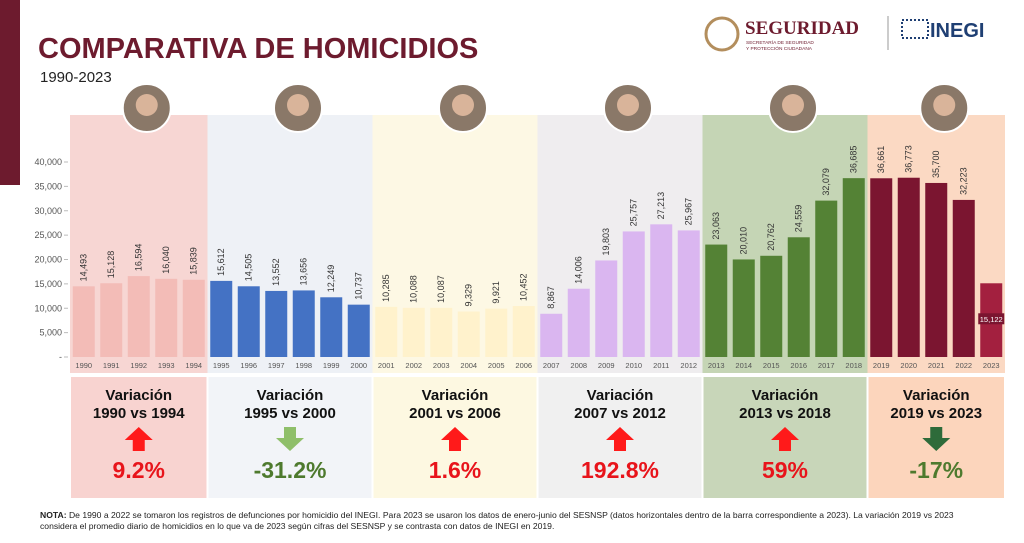 This screenshot has width=1024, height=543. I want to click on x-tick-label: 2014, so click(743, 365).